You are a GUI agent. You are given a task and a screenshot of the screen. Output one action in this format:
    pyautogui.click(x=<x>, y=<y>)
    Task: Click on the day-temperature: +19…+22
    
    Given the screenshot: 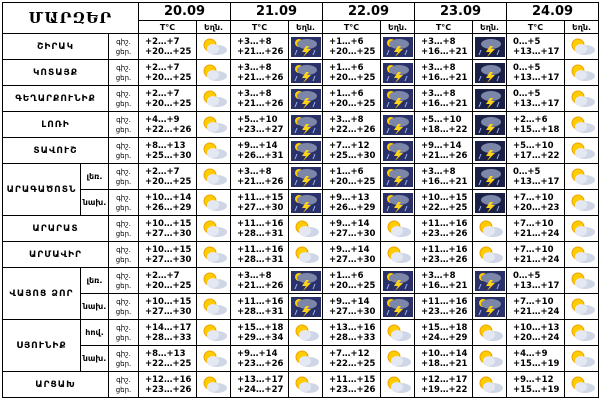 What is the action you would take?
    pyautogui.click(x=444, y=389)
    